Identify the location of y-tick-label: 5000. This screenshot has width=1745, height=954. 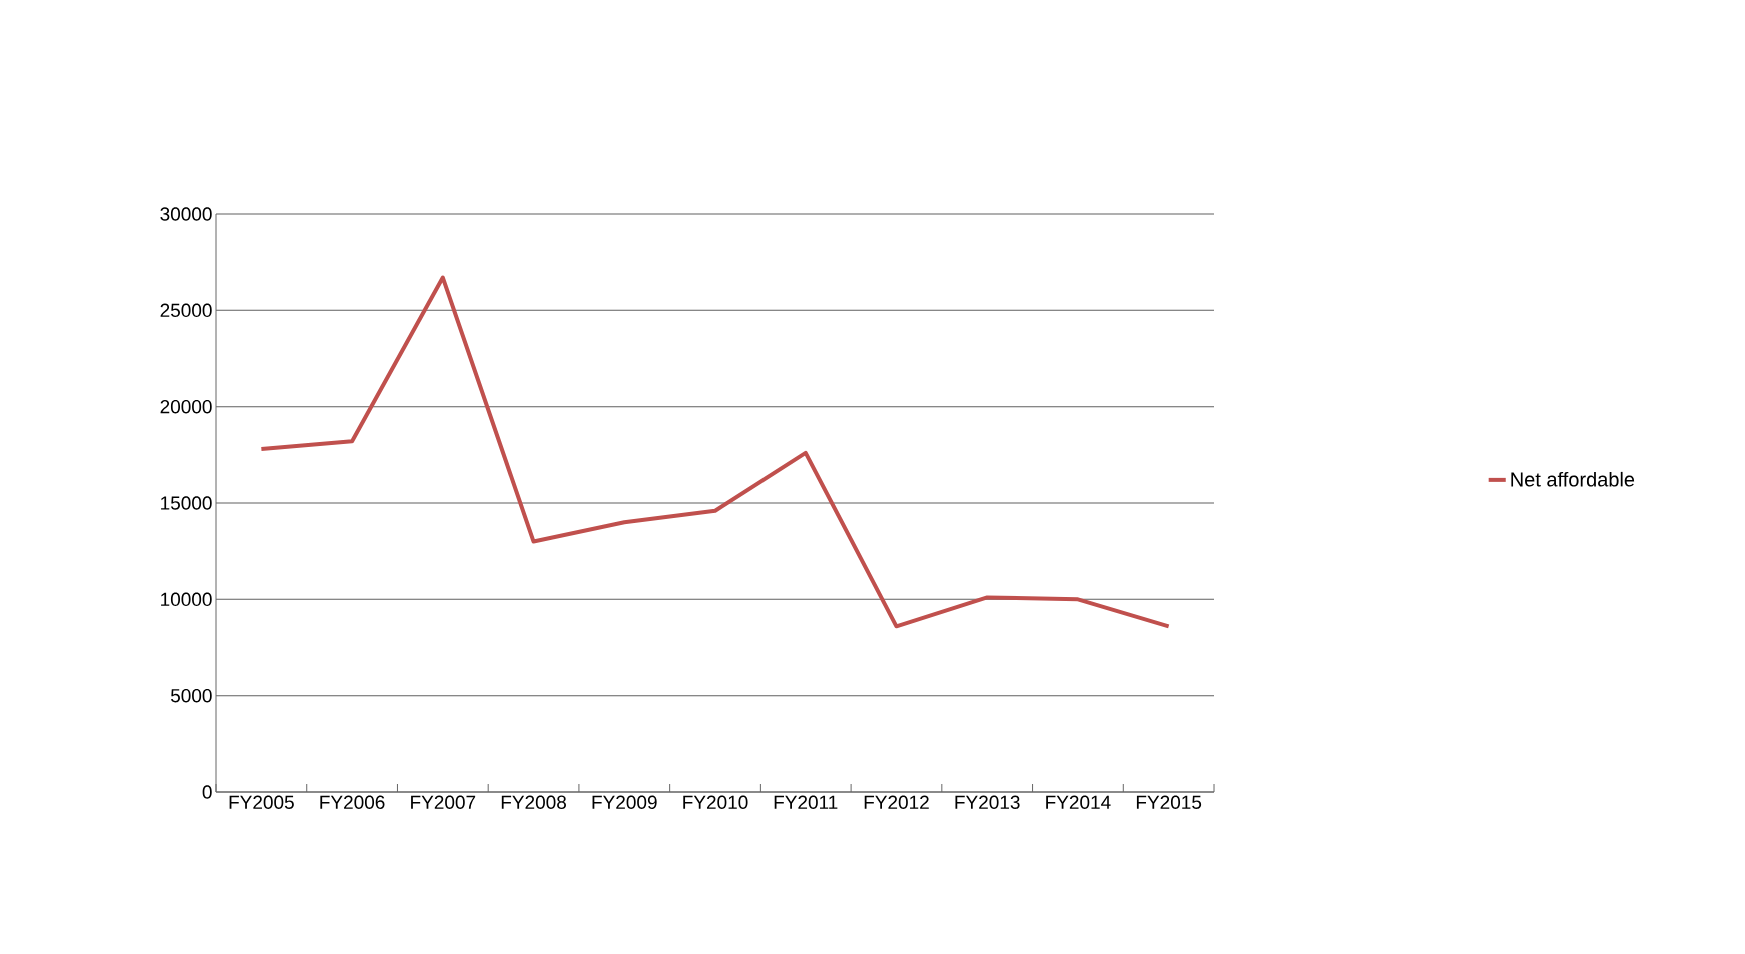
(191, 695).